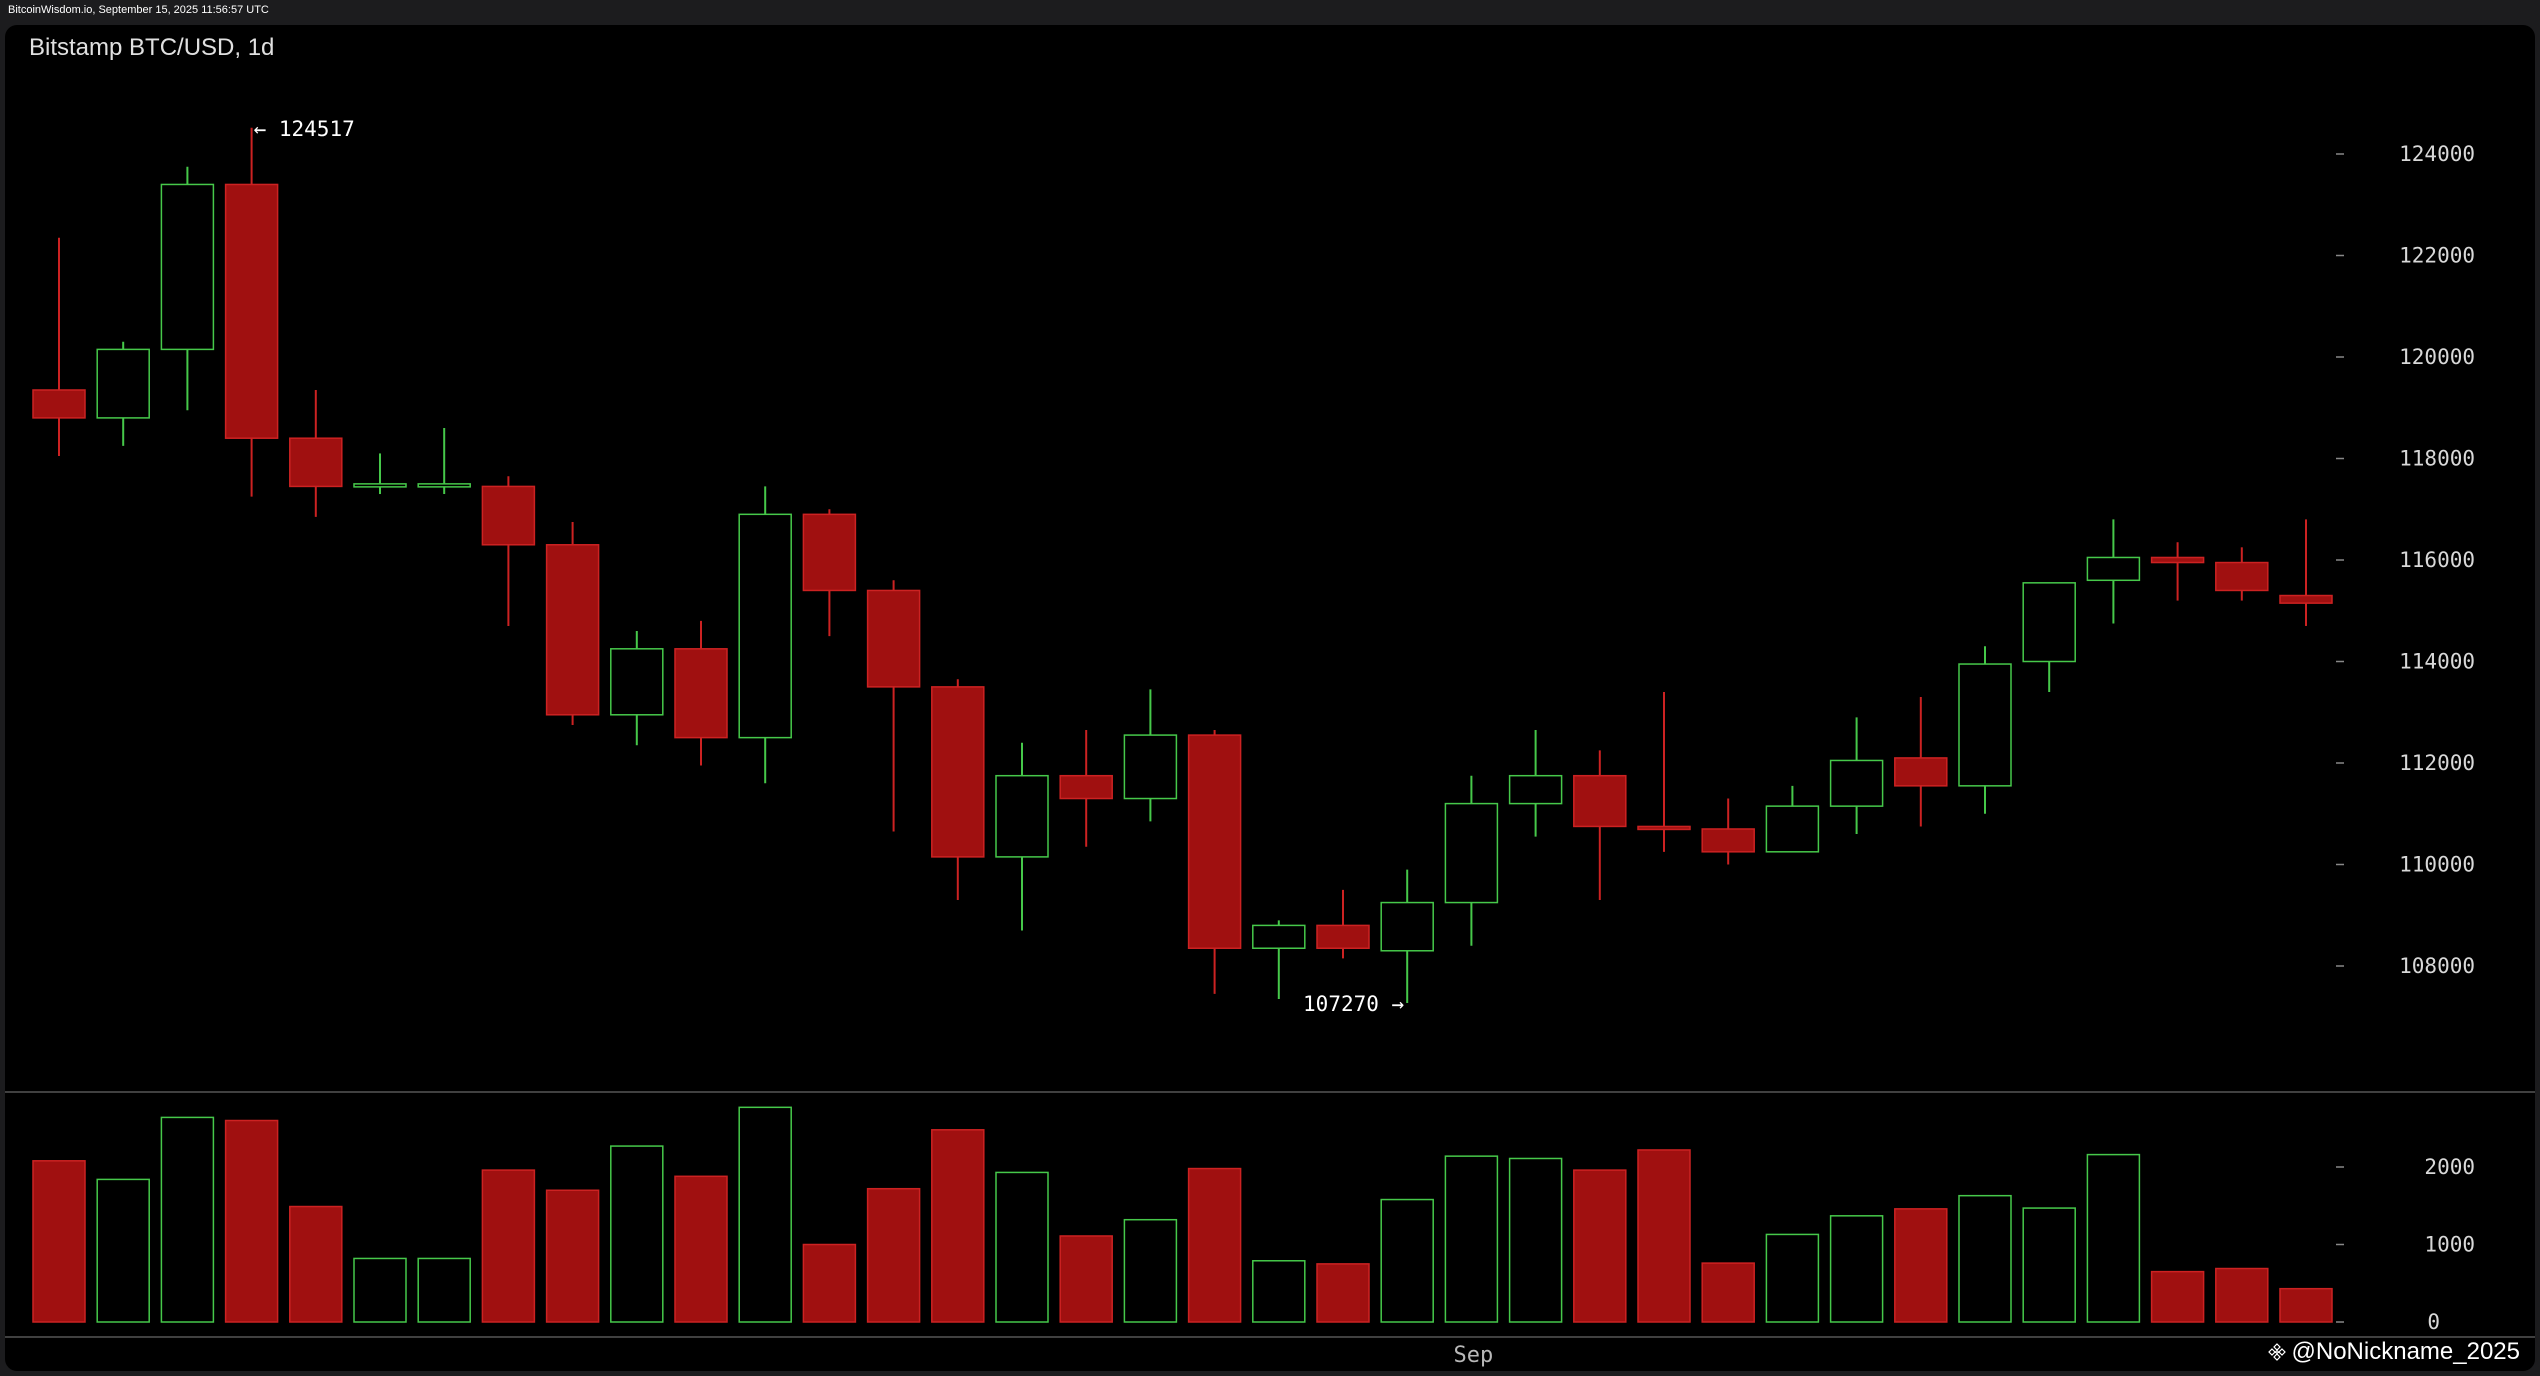 The height and width of the screenshot is (1376, 2540). Describe the element at coordinates (2449, 1167) in the screenshot. I see `volume-tick-label: 2000` at that location.